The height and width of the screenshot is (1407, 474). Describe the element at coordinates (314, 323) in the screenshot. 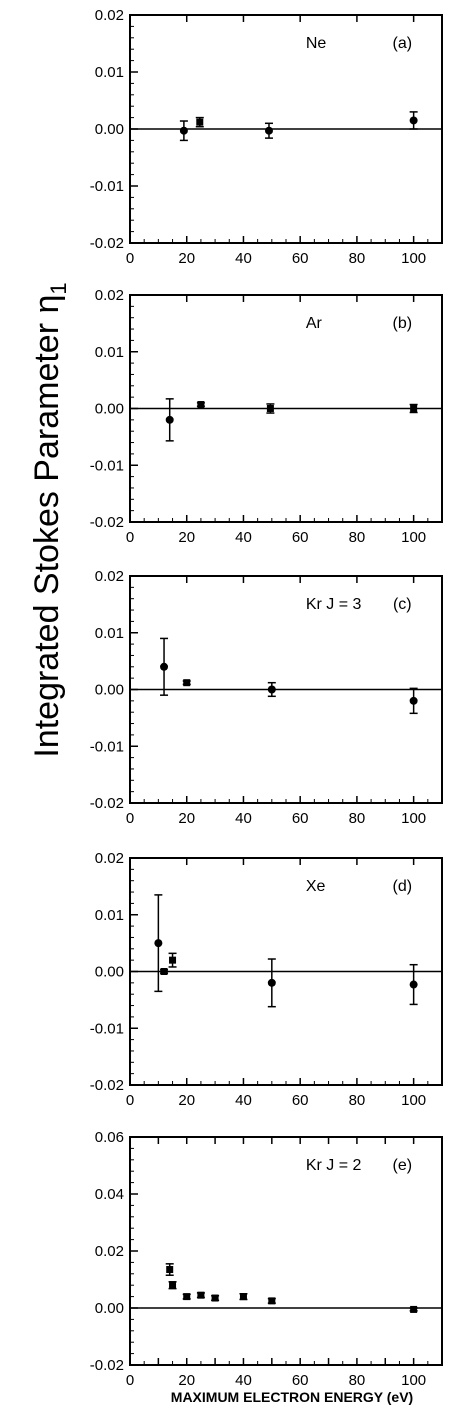

I see `panel-label: Ar` at that location.